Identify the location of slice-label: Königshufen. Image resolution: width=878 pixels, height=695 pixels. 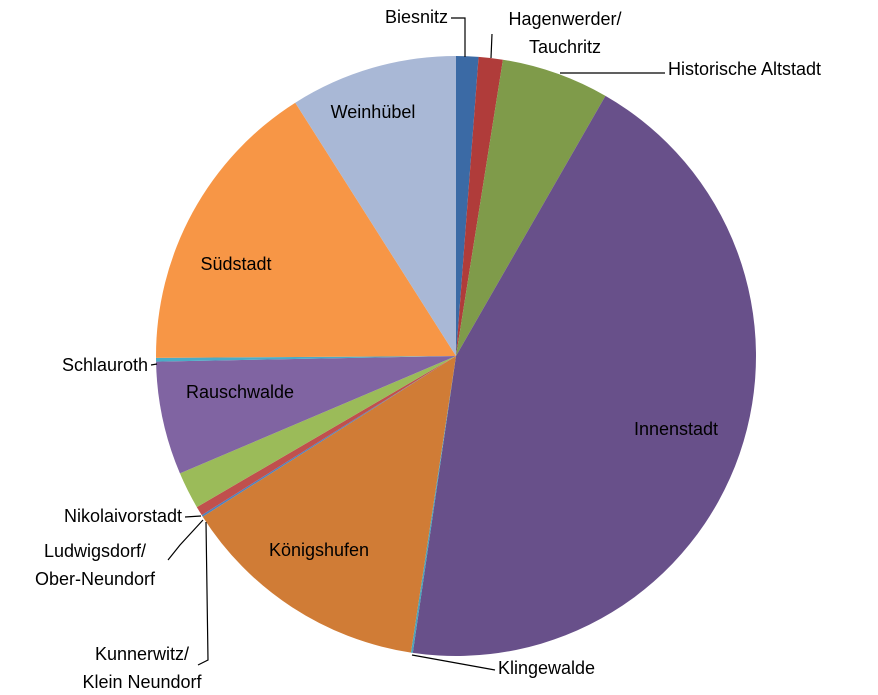
(319, 550).